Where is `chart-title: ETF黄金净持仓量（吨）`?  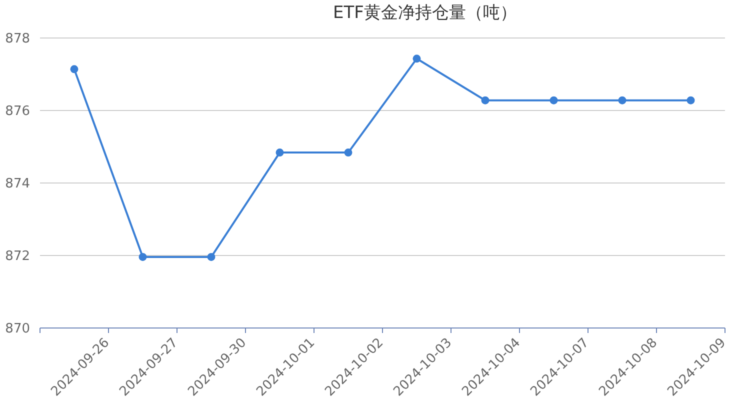
chart-title: ETF黄金净持仓量（吨） is located at coordinates (425, 13).